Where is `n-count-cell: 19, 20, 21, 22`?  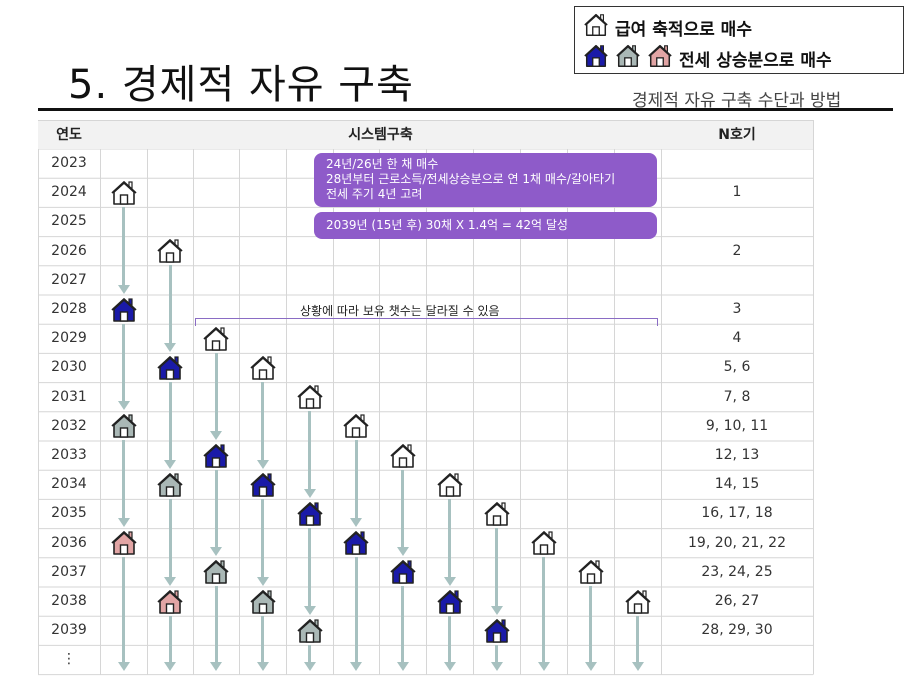
n-count-cell: 19, 20, 21, 22 is located at coordinates (737, 542).